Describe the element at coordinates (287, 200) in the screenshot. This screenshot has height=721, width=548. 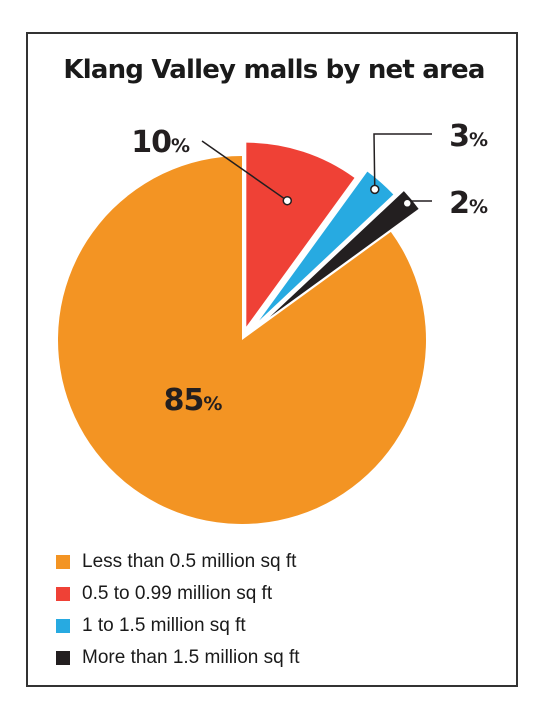
I see `leader-10-dot` at that location.